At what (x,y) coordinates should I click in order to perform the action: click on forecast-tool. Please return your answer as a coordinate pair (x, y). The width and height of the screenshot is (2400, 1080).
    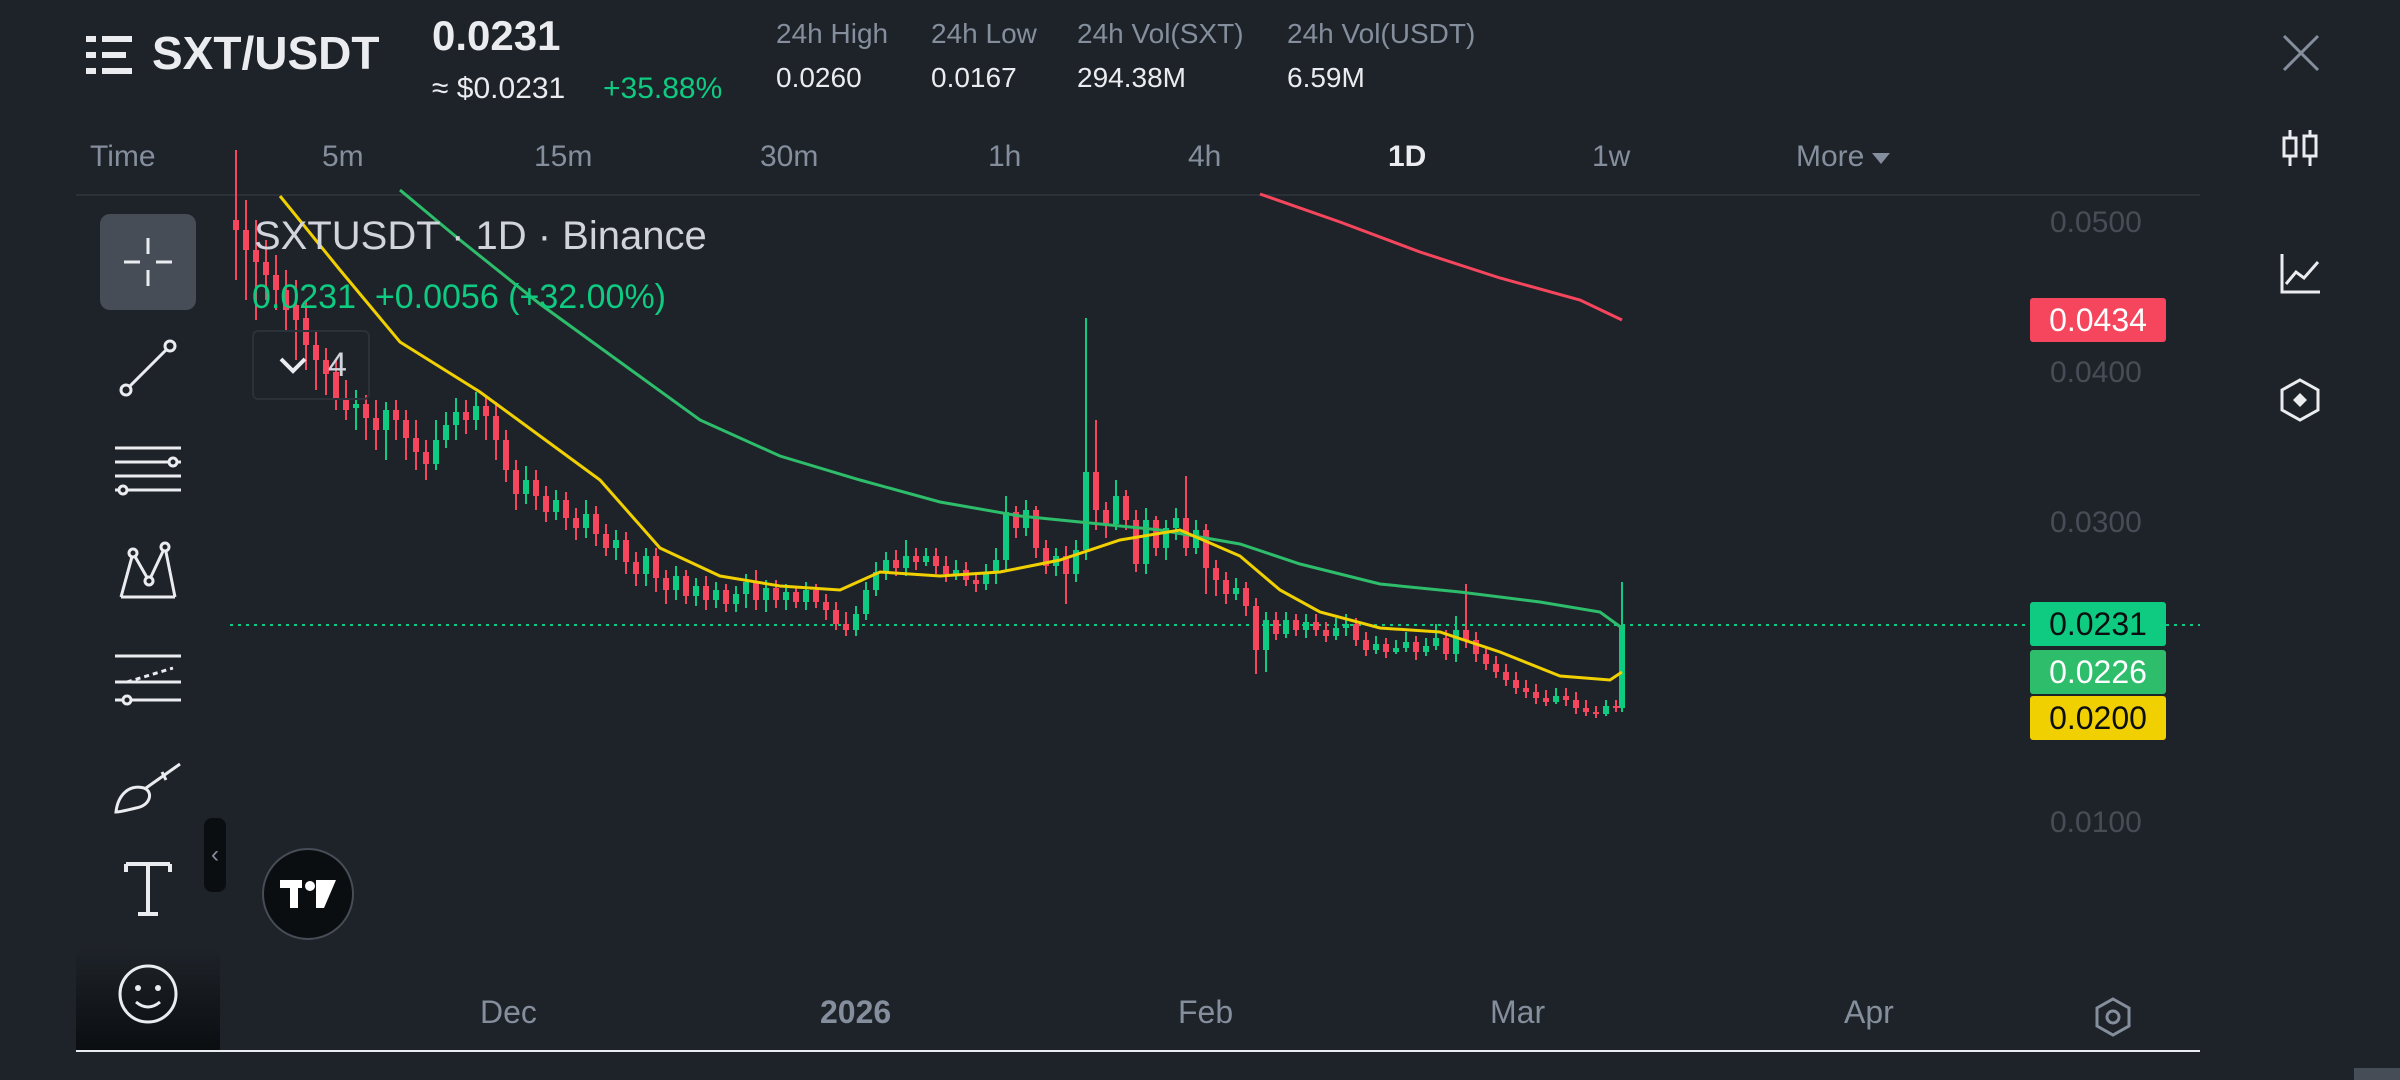
    Looking at the image, I should click on (148, 678).